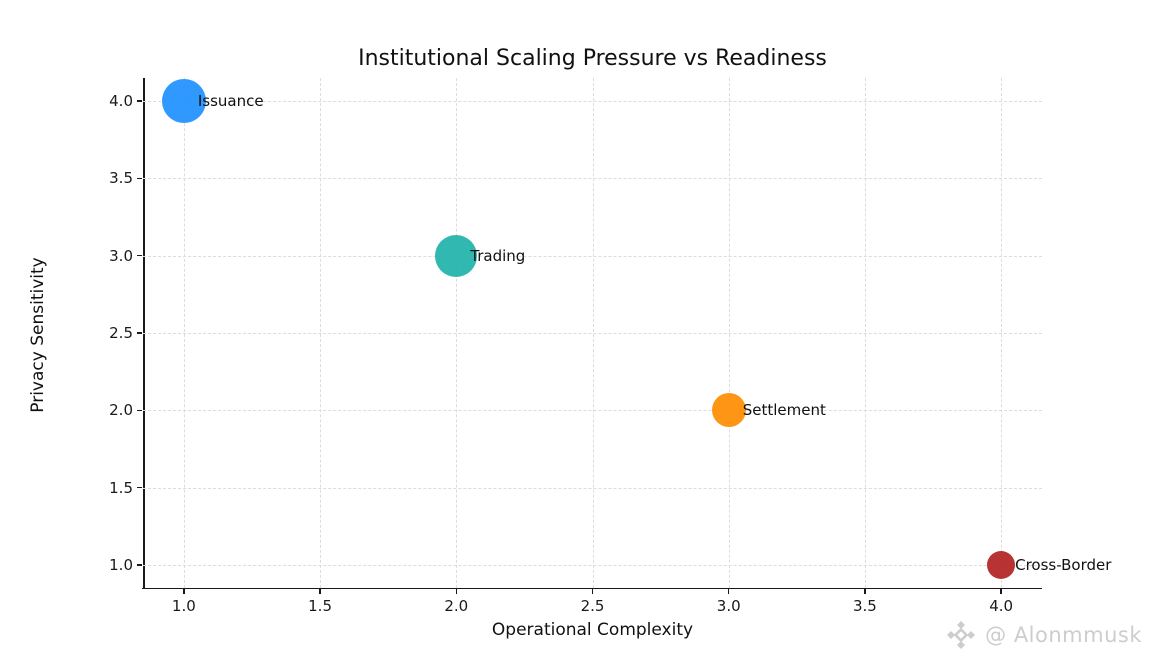  I want to click on y-axis-label: Privacy Sensitivity, so click(38, 335).